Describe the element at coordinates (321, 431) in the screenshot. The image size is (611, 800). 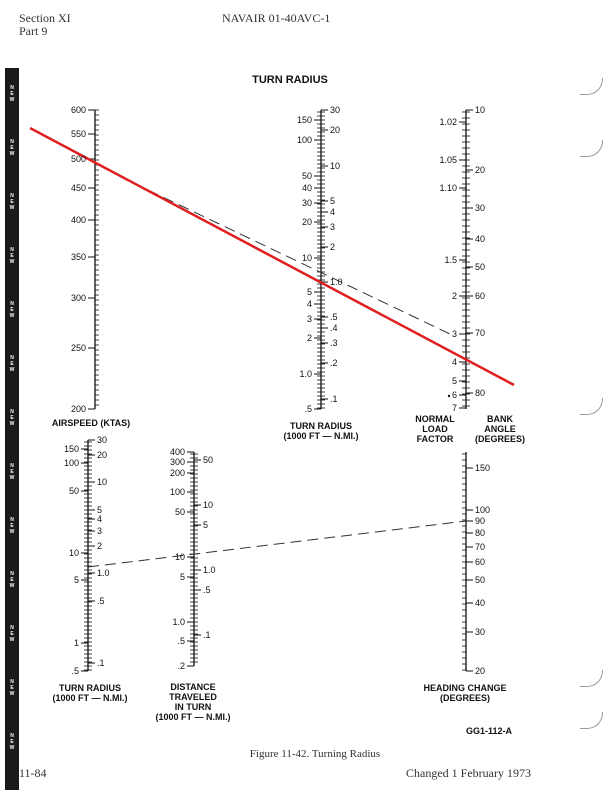
I see `turn-radius-top-label: TURN RADIUS (1000 FT — N.MI.)` at that location.